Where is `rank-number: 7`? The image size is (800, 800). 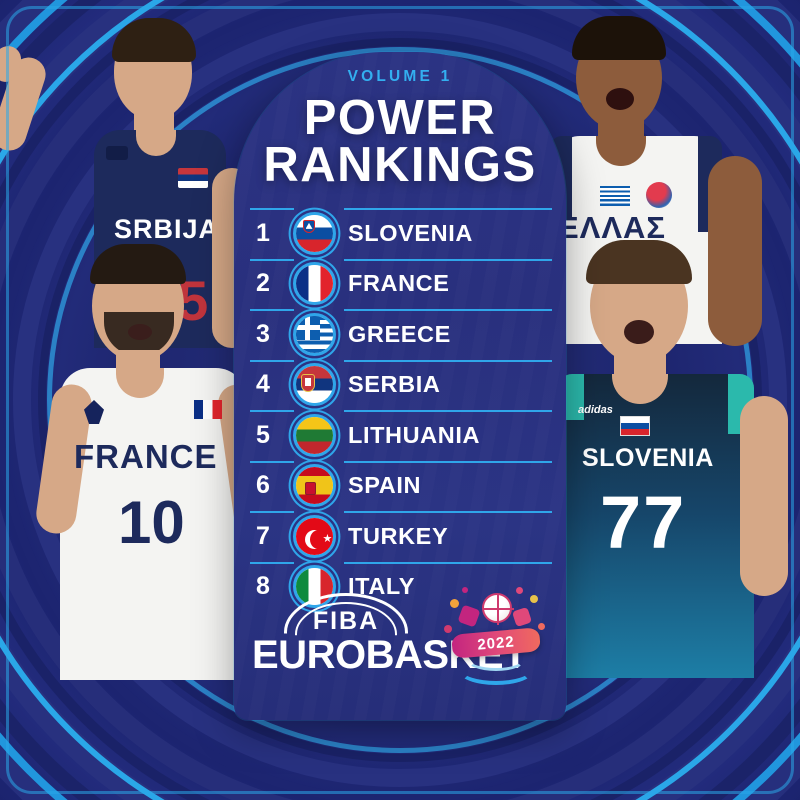 rank-number: 7 is located at coordinates (263, 535).